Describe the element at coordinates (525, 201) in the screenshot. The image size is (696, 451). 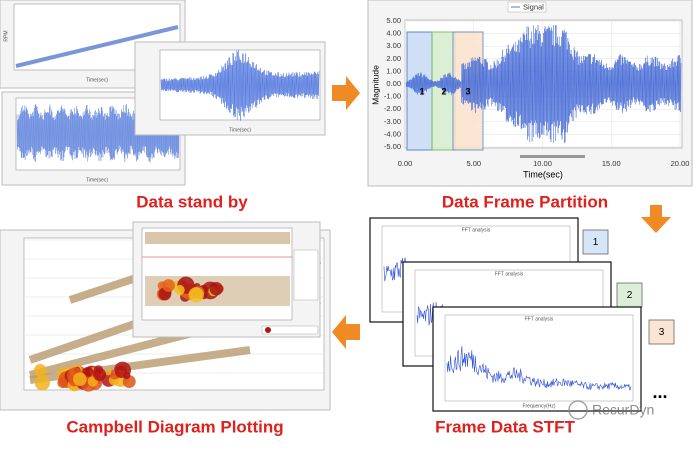
I see `caption: Data Frame Partition` at that location.